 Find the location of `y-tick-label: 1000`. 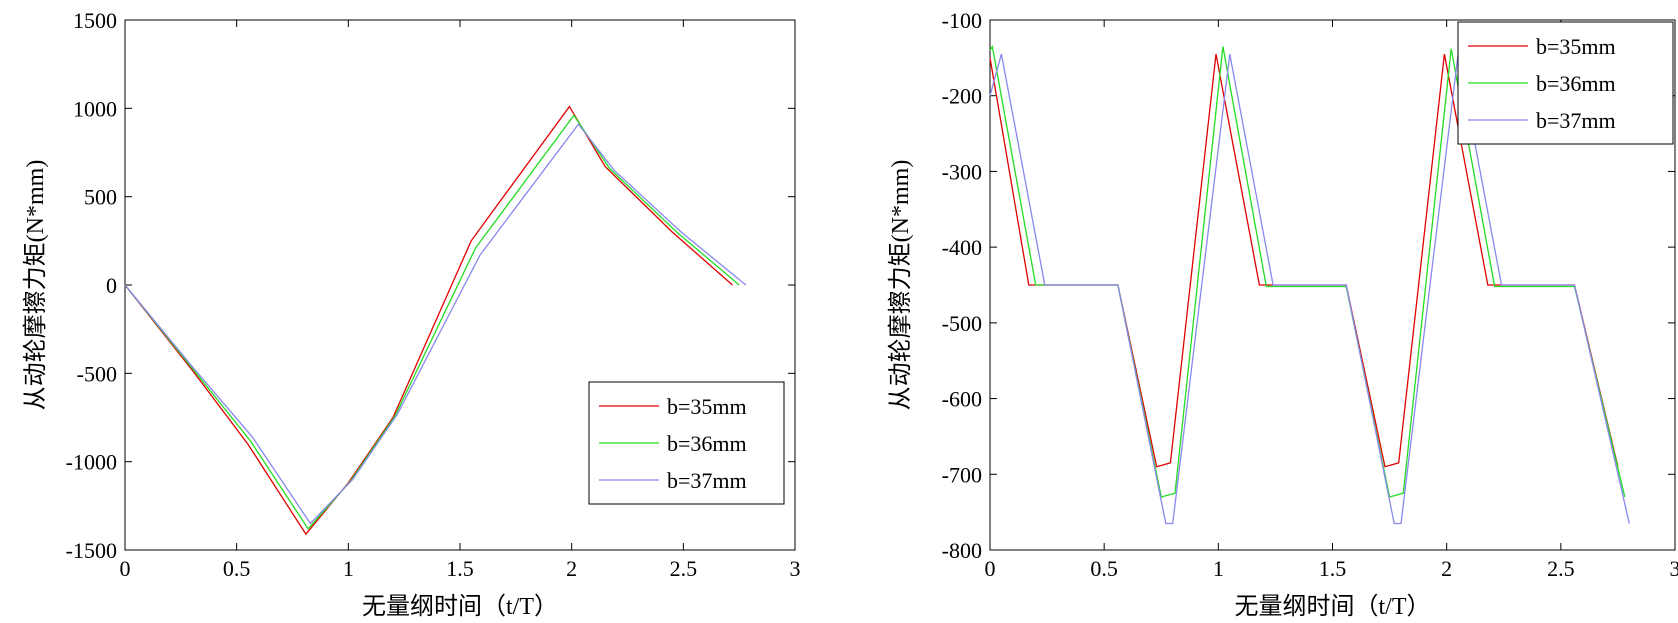

y-tick-label: 1000 is located at coordinates (95, 108).